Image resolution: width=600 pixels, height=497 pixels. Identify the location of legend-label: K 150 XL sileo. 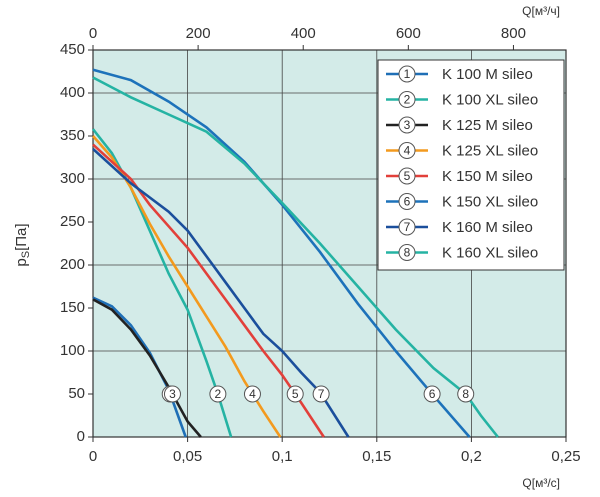
(490, 201).